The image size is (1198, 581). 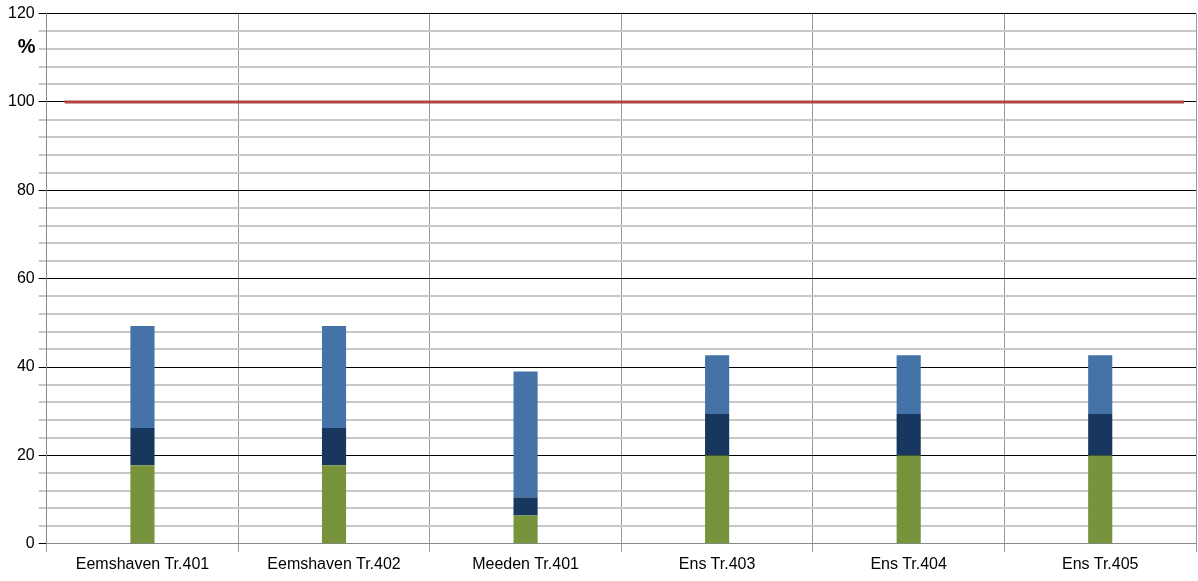 What do you see at coordinates (334, 563) in the screenshot?
I see `x-tick-label: Eemshaven Tr.402` at bounding box center [334, 563].